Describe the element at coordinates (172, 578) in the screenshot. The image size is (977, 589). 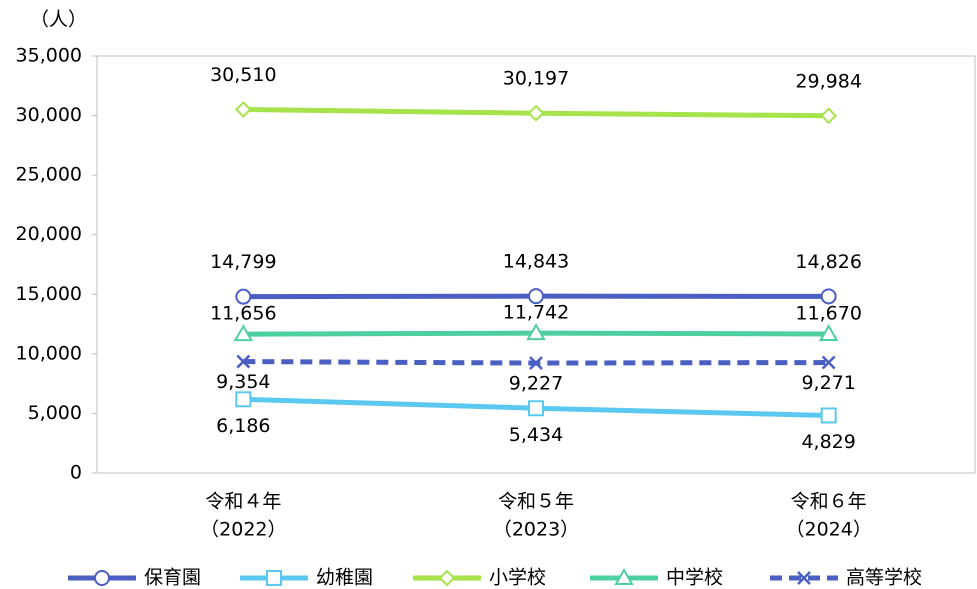
I see `legend-label: 保育園` at that location.